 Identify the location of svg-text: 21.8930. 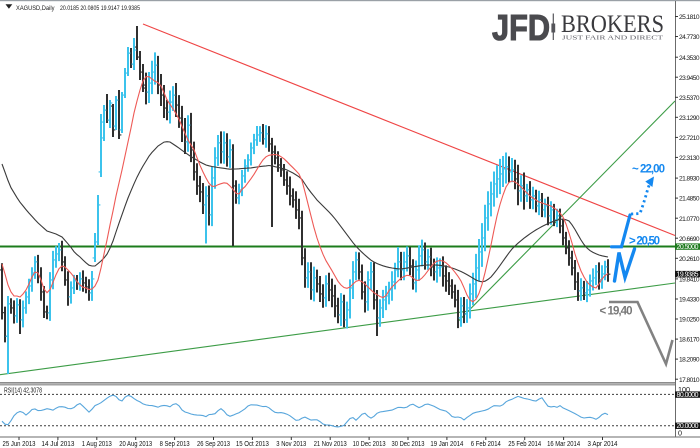
(689, 179).